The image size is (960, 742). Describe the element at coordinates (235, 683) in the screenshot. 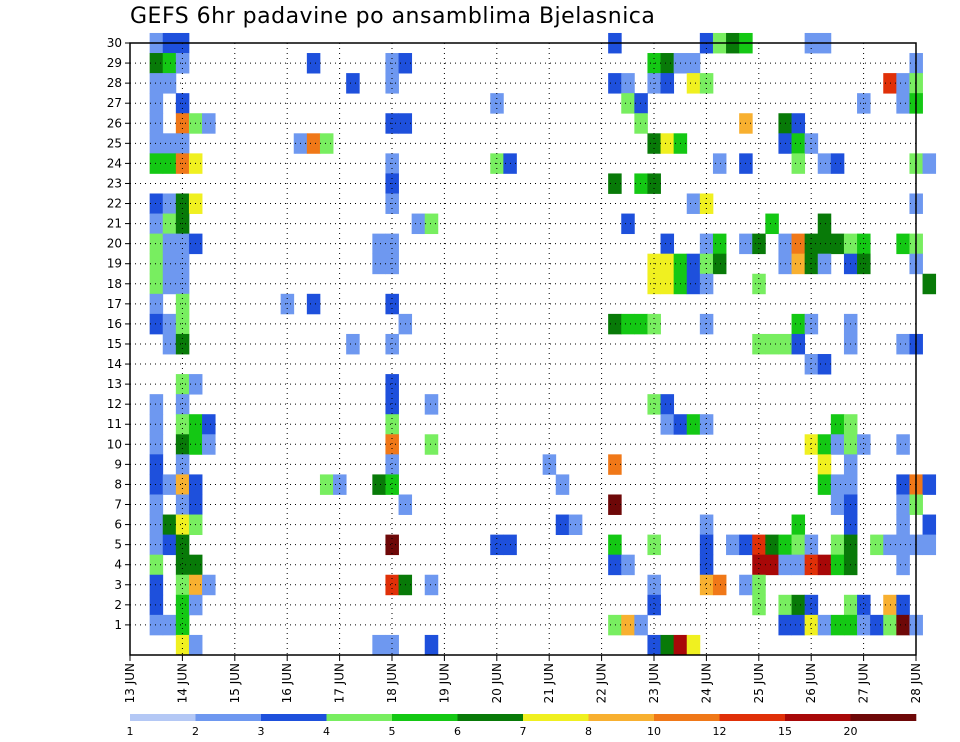

I see `x-tick-label: 15 JUN` at that location.